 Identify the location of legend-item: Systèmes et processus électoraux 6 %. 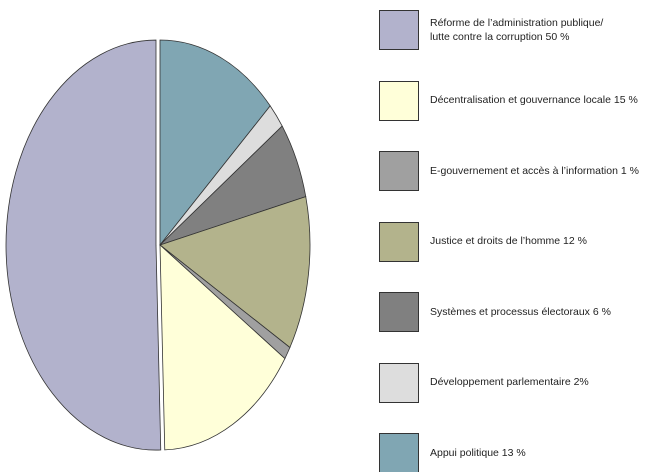
(524, 312).